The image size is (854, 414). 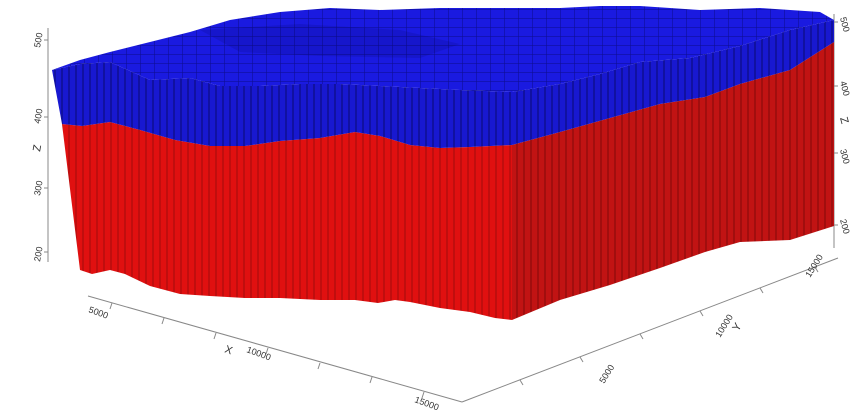 What do you see at coordinates (669, 326) in the screenshot?
I see `y-axis-ticks` at bounding box center [669, 326].